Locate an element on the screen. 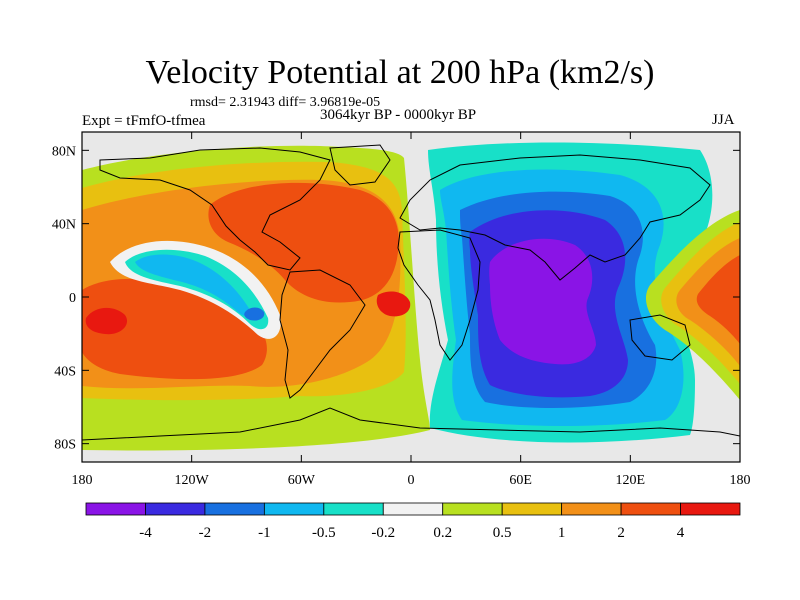 Image resolution: width=800 pixels, height=600 pixels. coastline-antarctica is located at coordinates (411, 424).